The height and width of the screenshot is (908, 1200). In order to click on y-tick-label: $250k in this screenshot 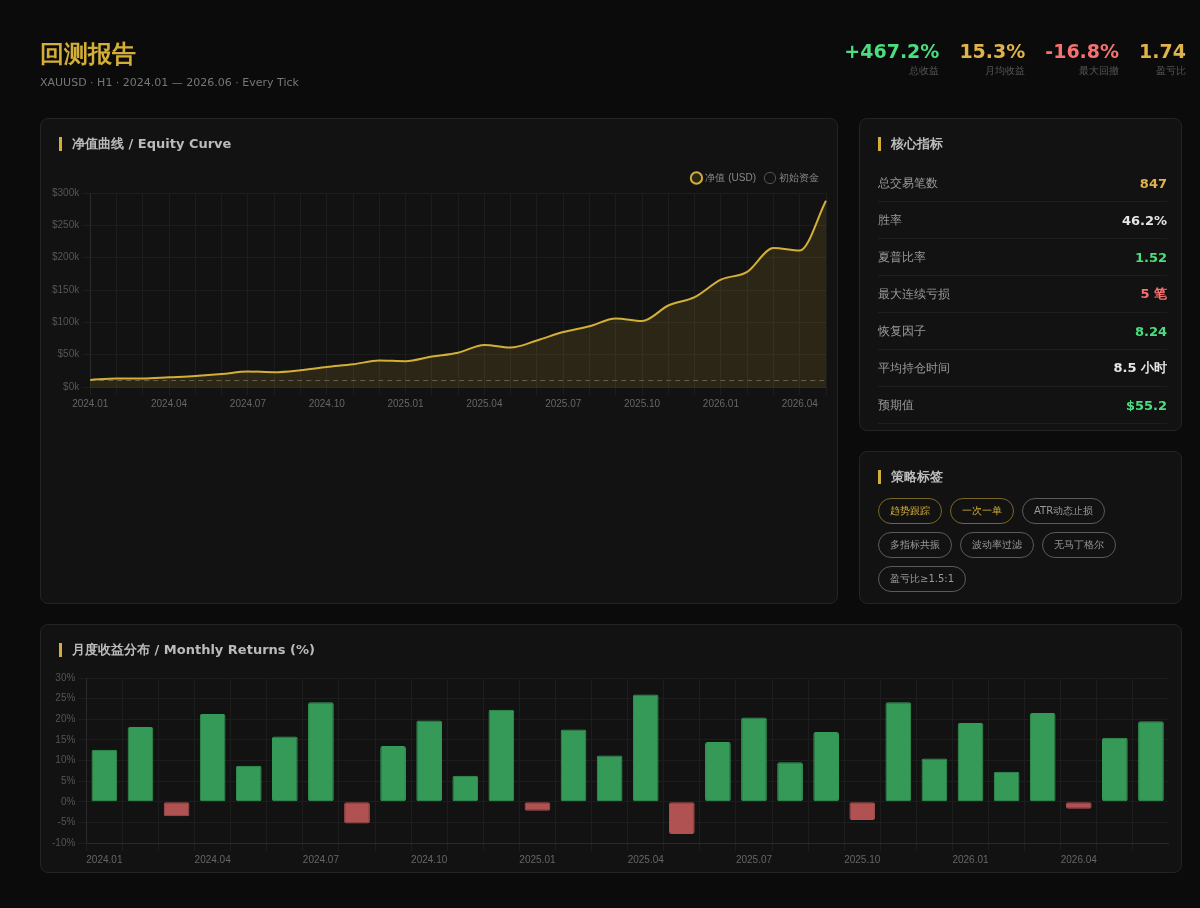, I will do `click(66, 225)`.